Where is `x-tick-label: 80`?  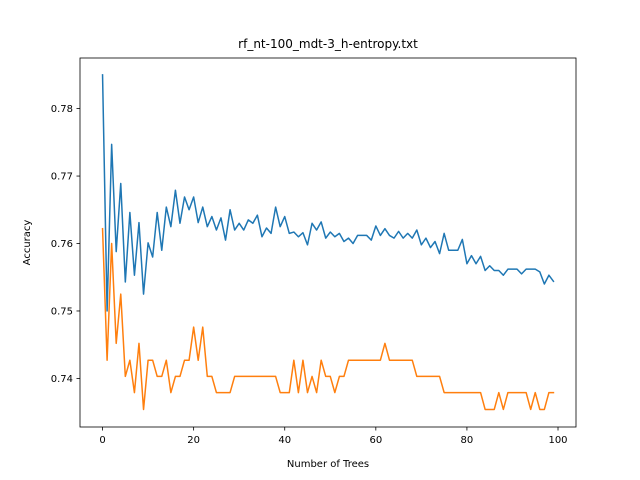
x-tick-label: 80 is located at coordinates (467, 440).